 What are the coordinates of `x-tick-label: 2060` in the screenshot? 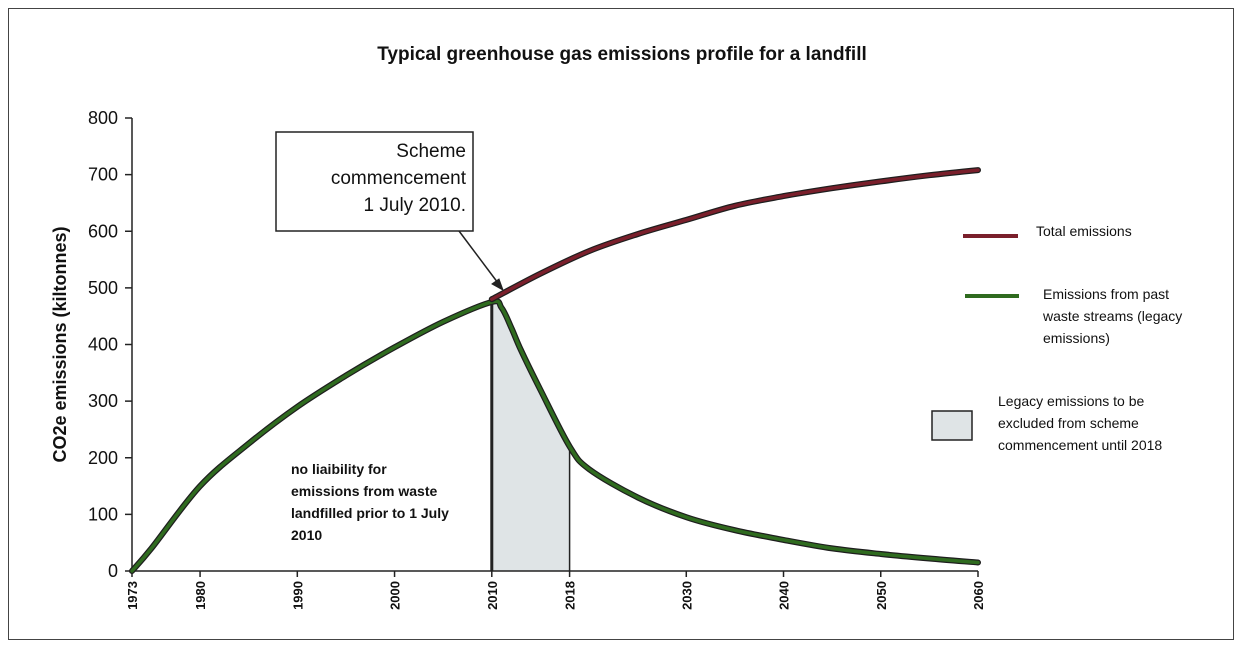 It's located at (978, 595).